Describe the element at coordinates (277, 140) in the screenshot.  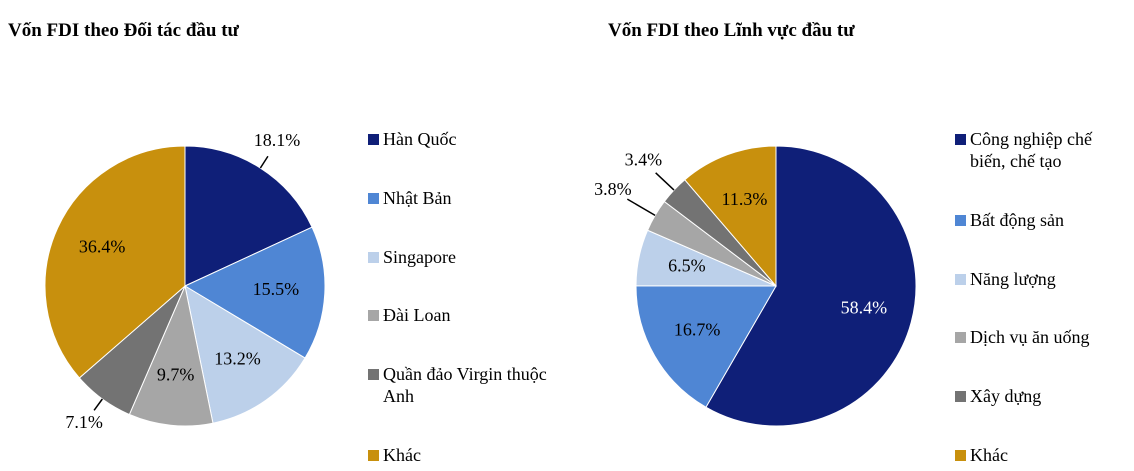
I see `data-label: 18.1%` at that location.